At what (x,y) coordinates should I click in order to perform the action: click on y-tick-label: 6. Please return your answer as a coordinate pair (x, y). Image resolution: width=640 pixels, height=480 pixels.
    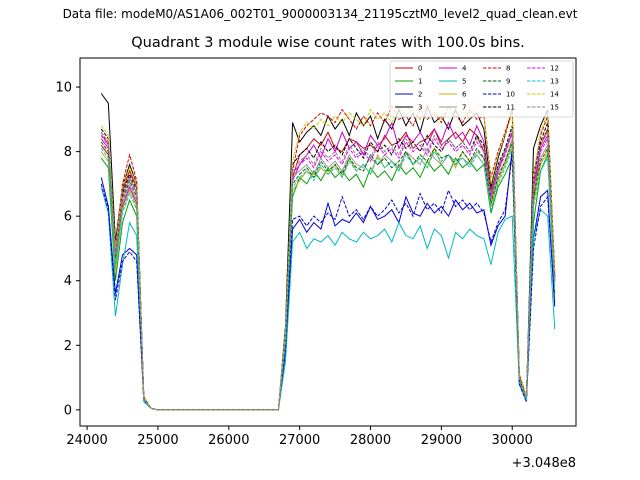
    Looking at the image, I should click on (68, 217).